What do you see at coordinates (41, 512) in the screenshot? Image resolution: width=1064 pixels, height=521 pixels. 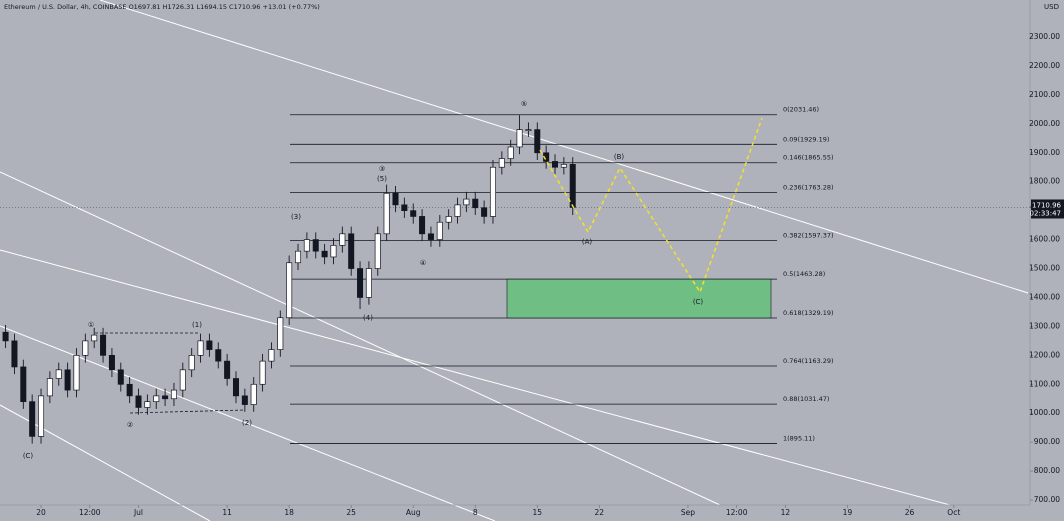 I see `x-tick-label: 20` at bounding box center [41, 512].